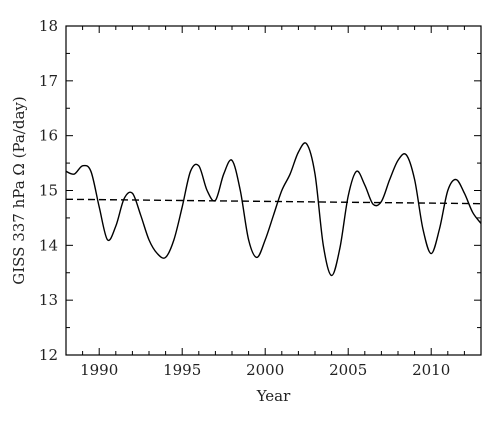 The height and width of the screenshot is (424, 500). Describe the element at coordinates (348, 370) in the screenshot. I see `x-tick-label: 2005` at that location.